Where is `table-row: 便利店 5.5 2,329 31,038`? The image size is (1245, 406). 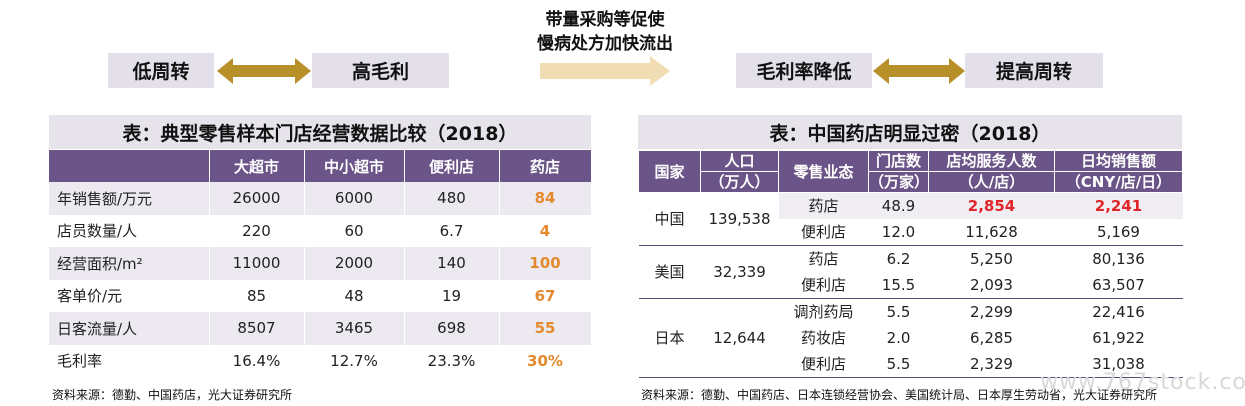 table-row: 便利店 5.5 2,329 31,038 is located at coordinates (911, 364).